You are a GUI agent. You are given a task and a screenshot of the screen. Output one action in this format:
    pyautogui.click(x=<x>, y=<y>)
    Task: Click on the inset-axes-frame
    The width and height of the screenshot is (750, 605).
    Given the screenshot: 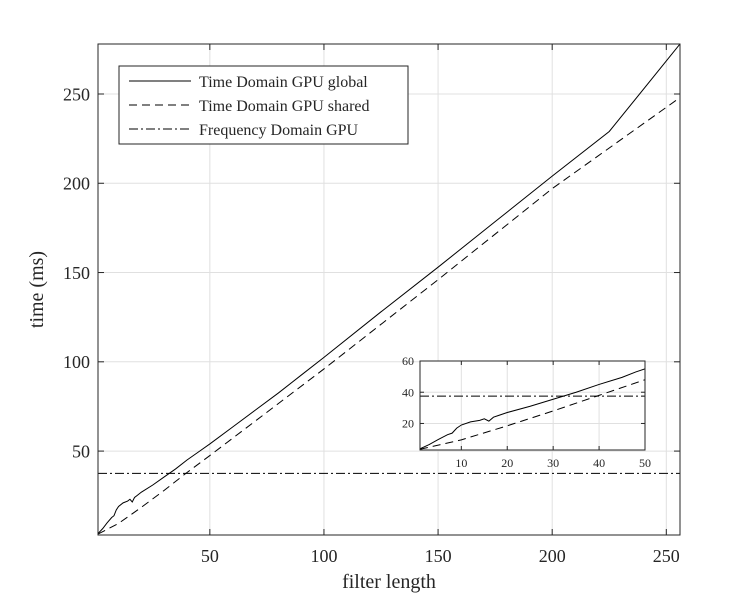 What is the action you would take?
    pyautogui.click(x=532, y=405)
    